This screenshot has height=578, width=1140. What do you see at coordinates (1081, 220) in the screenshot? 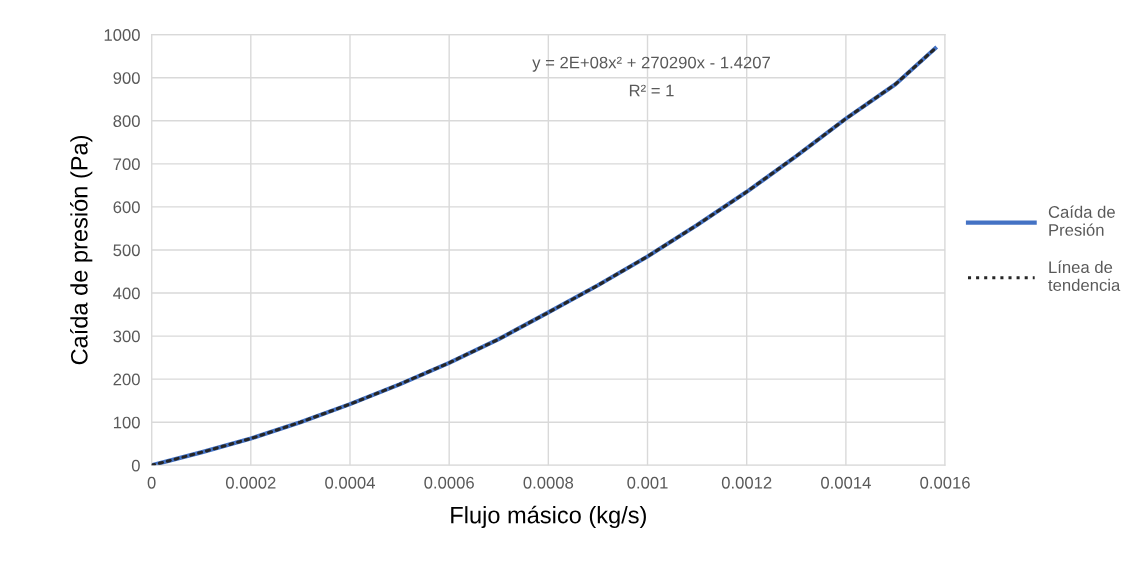
I see `legend-label: Caída de Presión` at bounding box center [1081, 220].